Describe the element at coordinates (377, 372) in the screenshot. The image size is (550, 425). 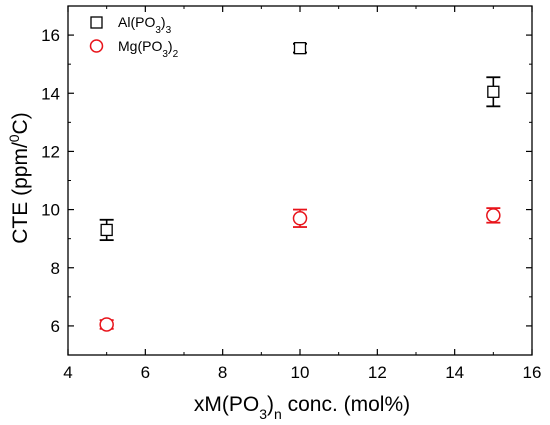
I see `x-tick-label: 12` at that location.